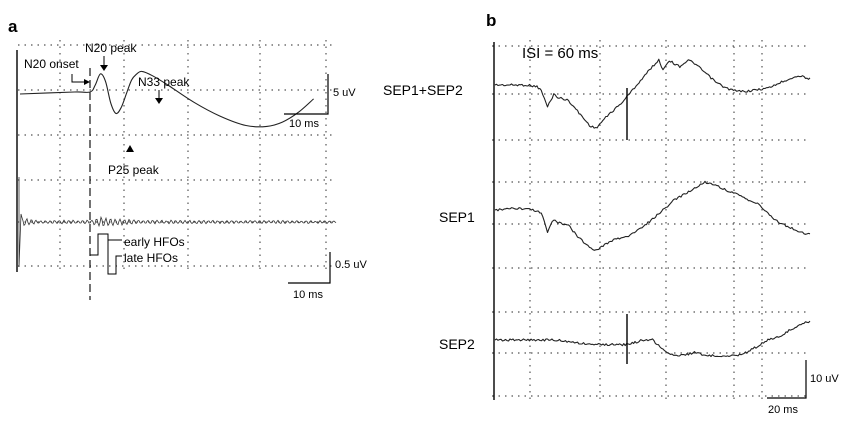 The image size is (854, 425). Describe the element at coordinates (787, 379) in the screenshot. I see `panel-b-scale-bar` at that location.